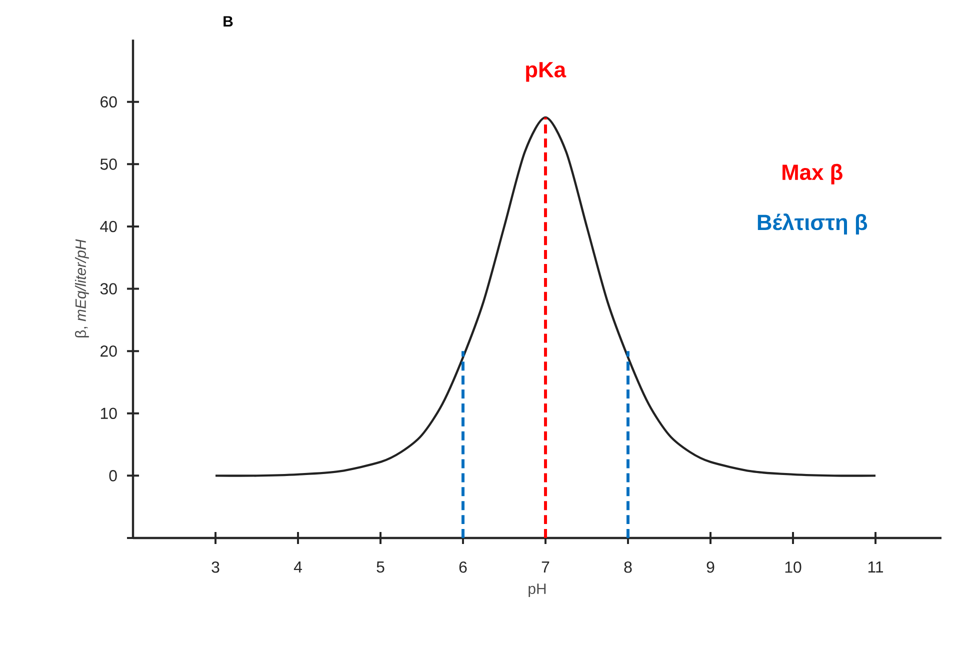  Describe the element at coordinates (380, 567) in the screenshot. I see `x-tick-label: 5` at that location.